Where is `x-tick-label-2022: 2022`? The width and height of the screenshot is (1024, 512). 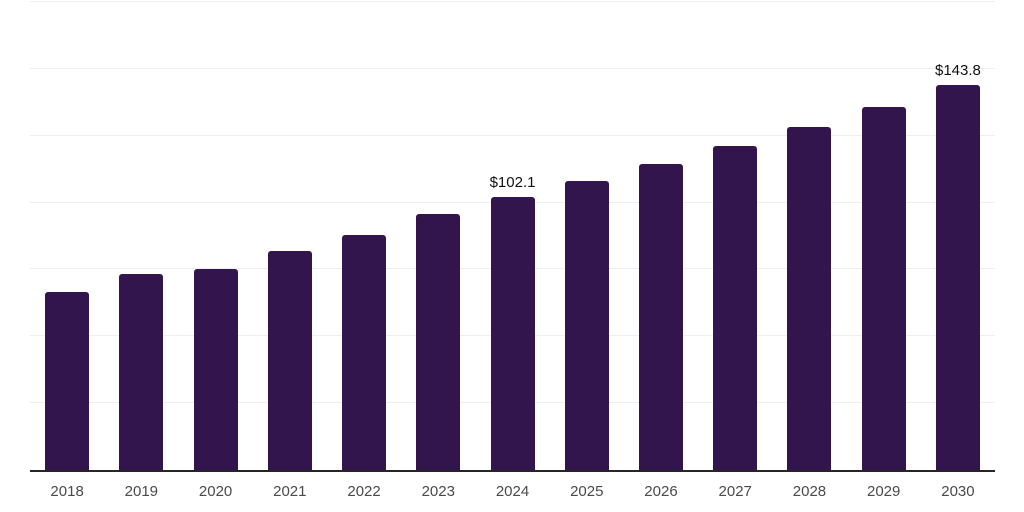
x-tick-label-2022: 2022 is located at coordinates (364, 491).